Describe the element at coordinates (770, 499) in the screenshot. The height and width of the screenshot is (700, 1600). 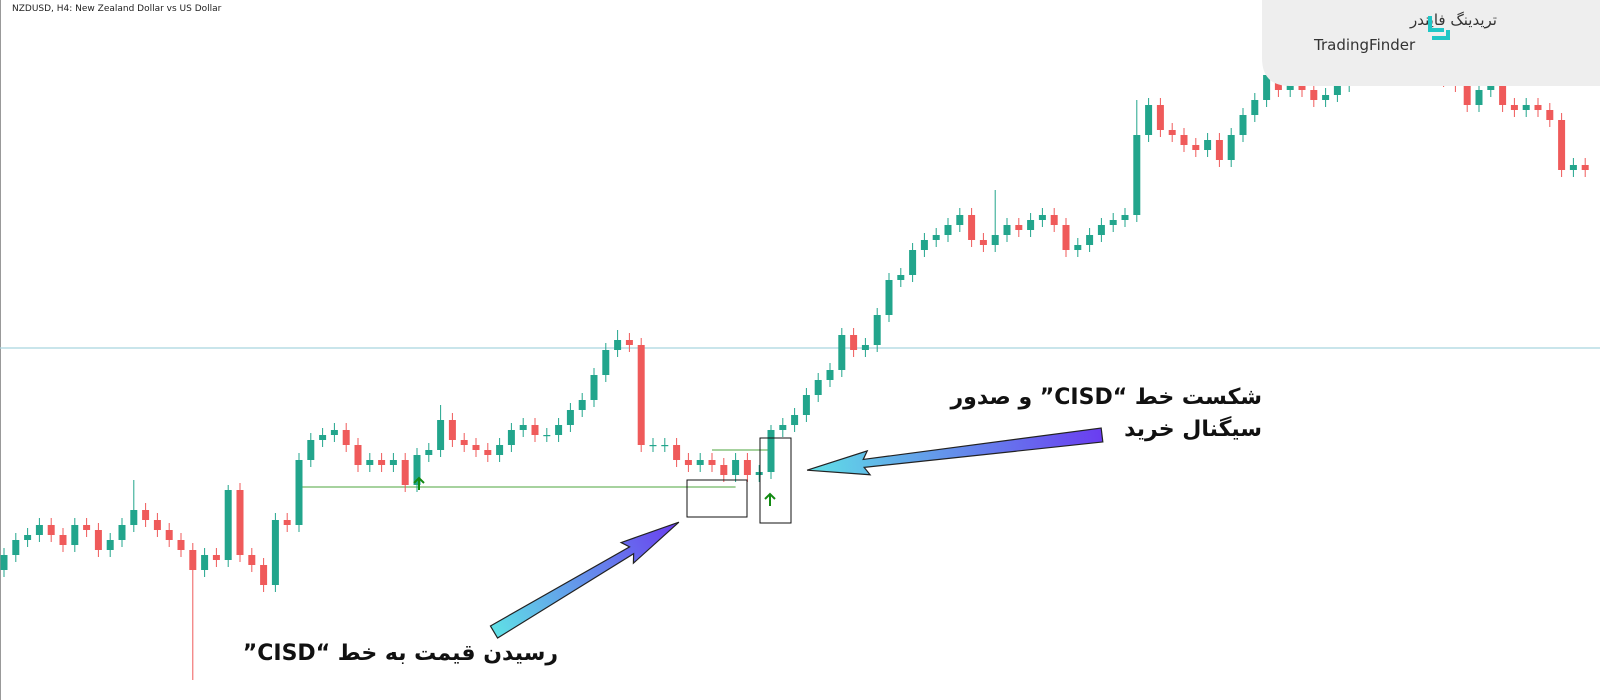
I see `signal-arrow` at that location.